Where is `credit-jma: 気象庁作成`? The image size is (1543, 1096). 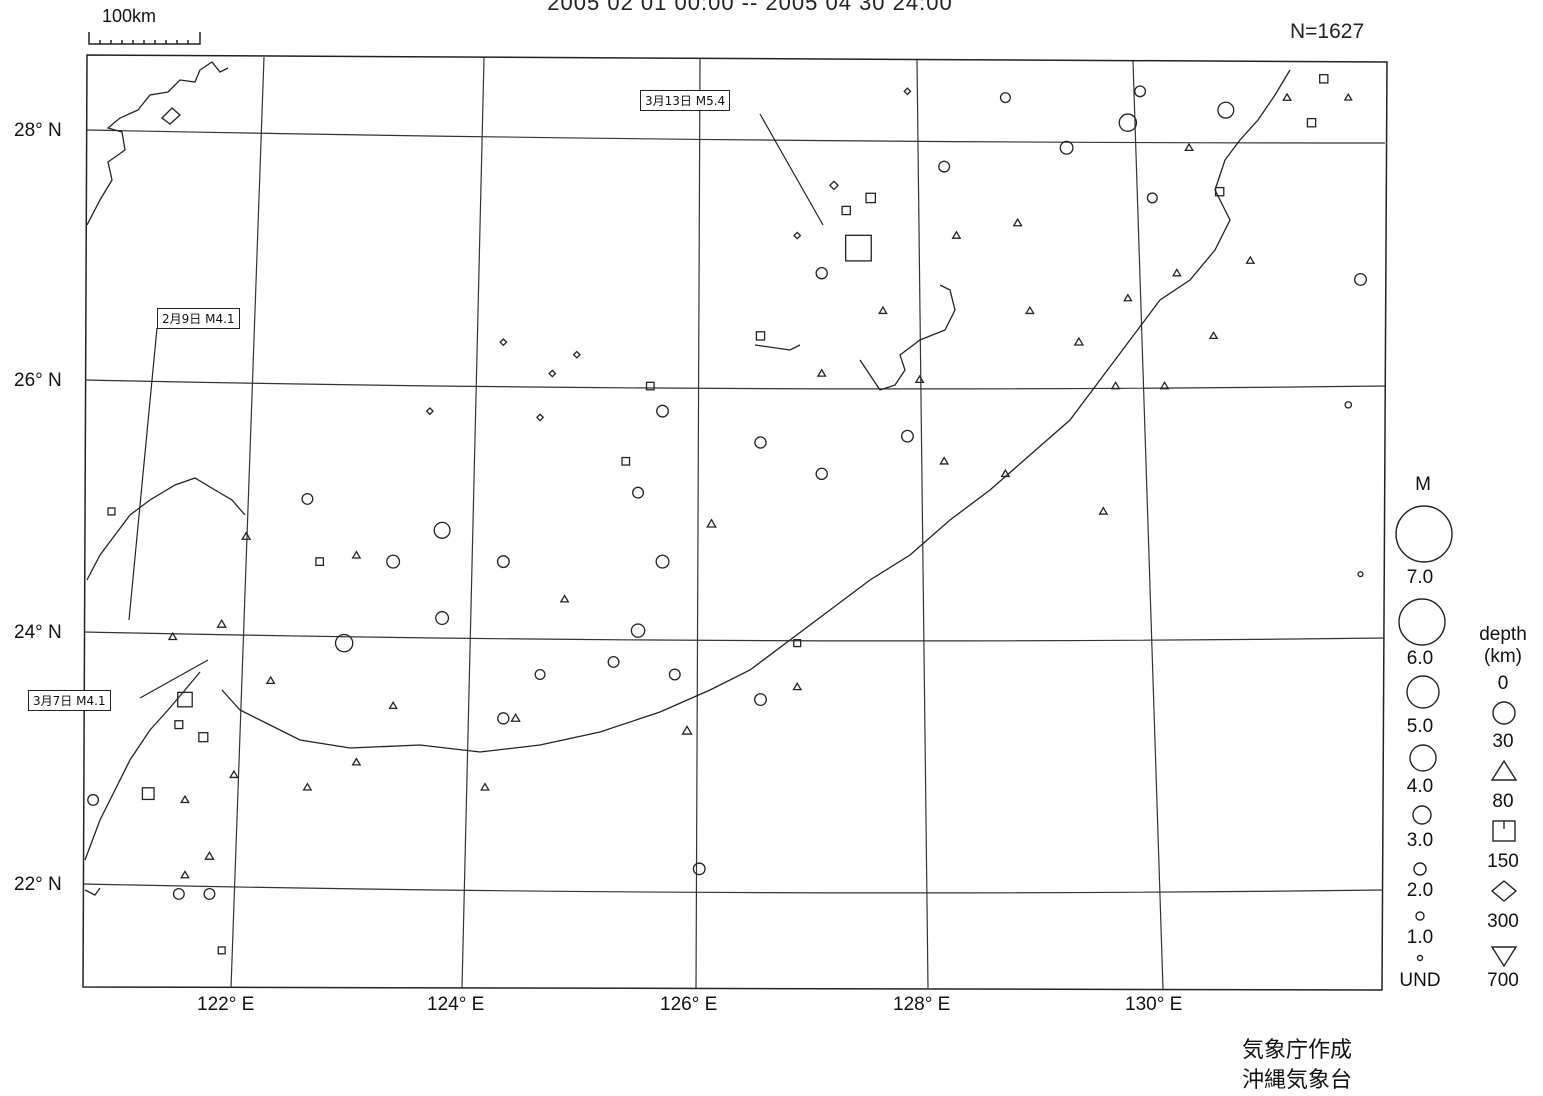
credit-jma: 気象庁作成 is located at coordinates (1297, 1050).